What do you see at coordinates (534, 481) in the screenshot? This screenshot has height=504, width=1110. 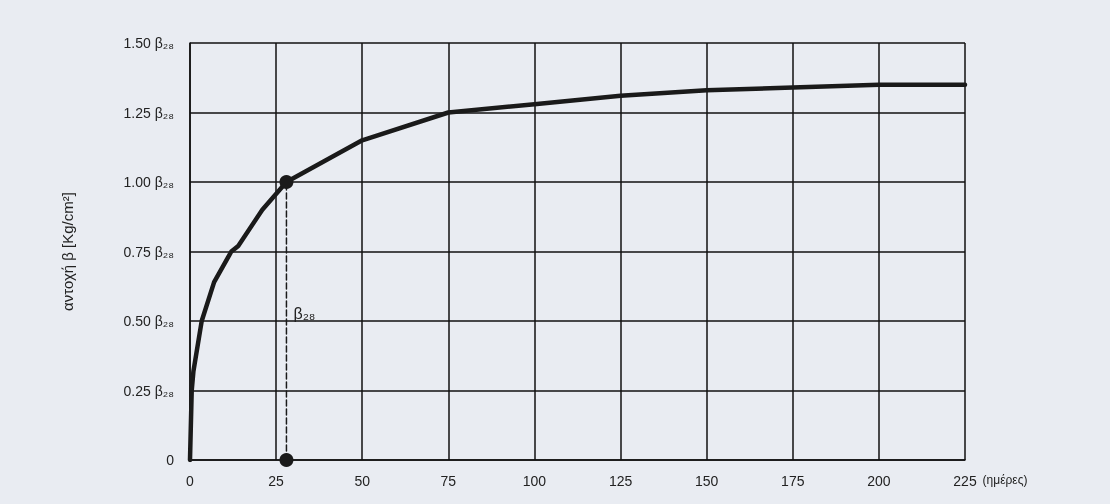 I see `x-tick-label: 100` at bounding box center [534, 481].